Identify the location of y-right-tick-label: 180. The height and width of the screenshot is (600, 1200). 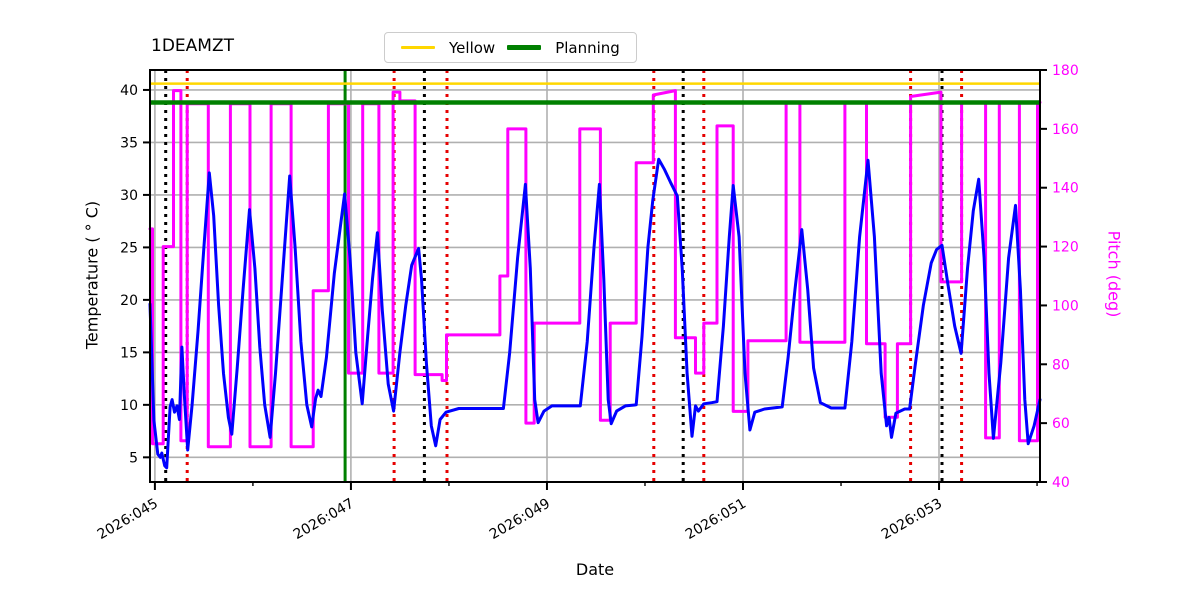
(1065, 71).